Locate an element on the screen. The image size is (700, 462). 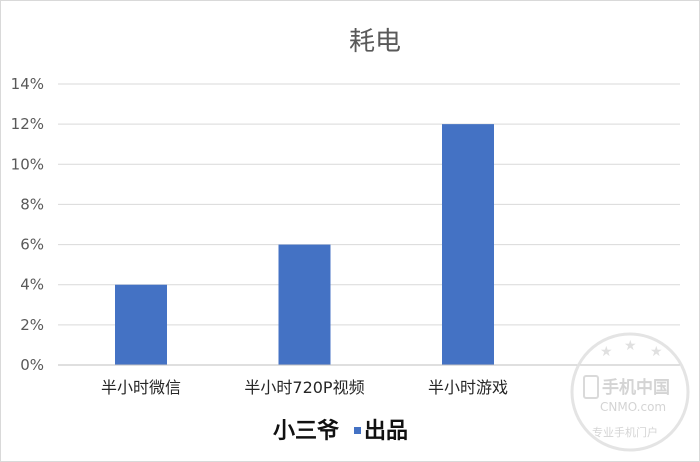
y-tick-label: 4% is located at coordinates (32, 285).